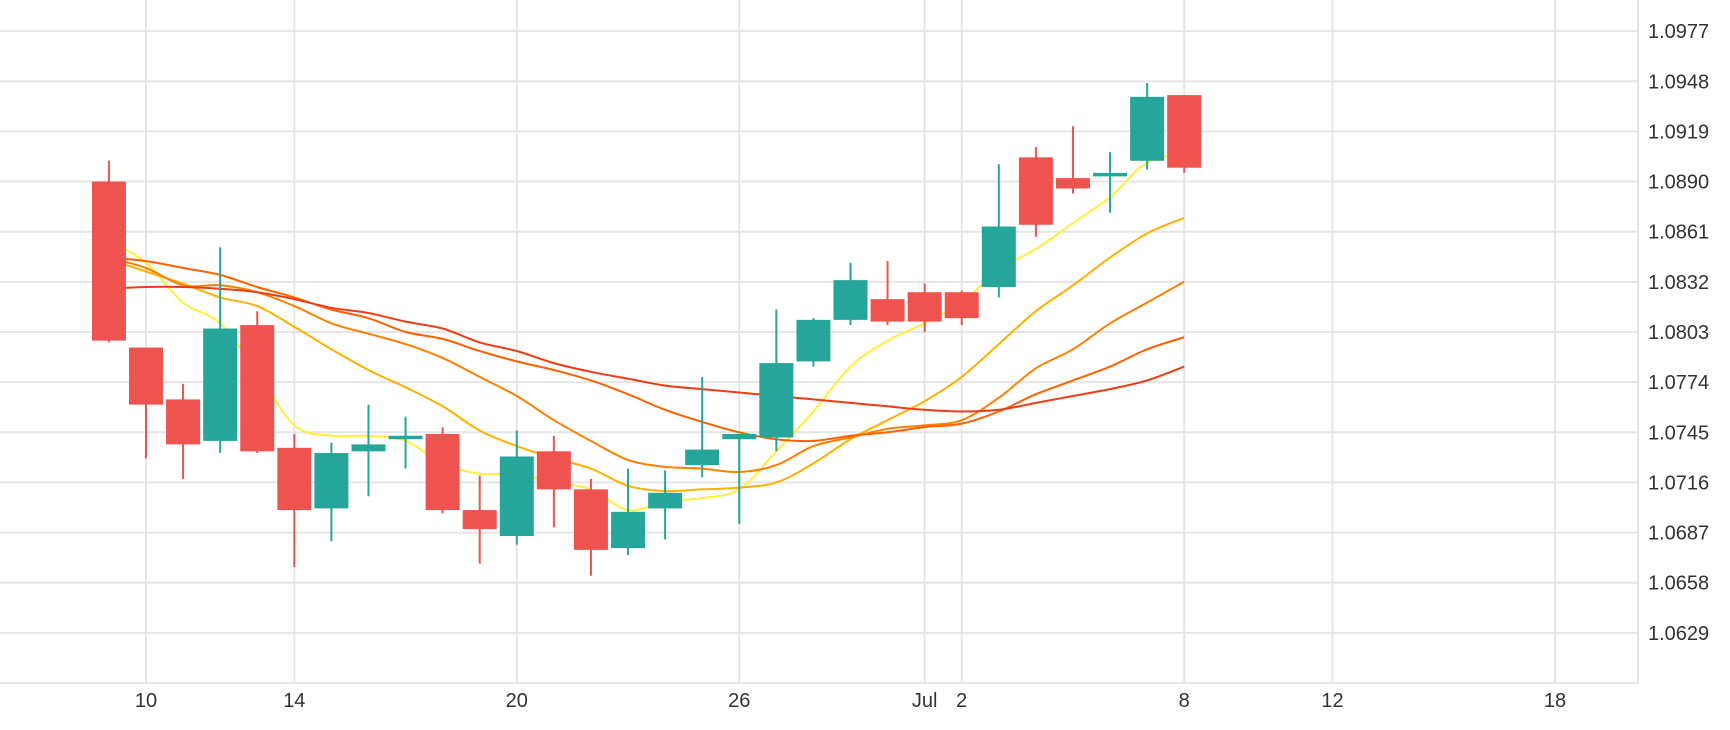 The width and height of the screenshot is (1730, 730). Describe the element at coordinates (517, 701) in the screenshot. I see `x-tick-label: 20` at that location.